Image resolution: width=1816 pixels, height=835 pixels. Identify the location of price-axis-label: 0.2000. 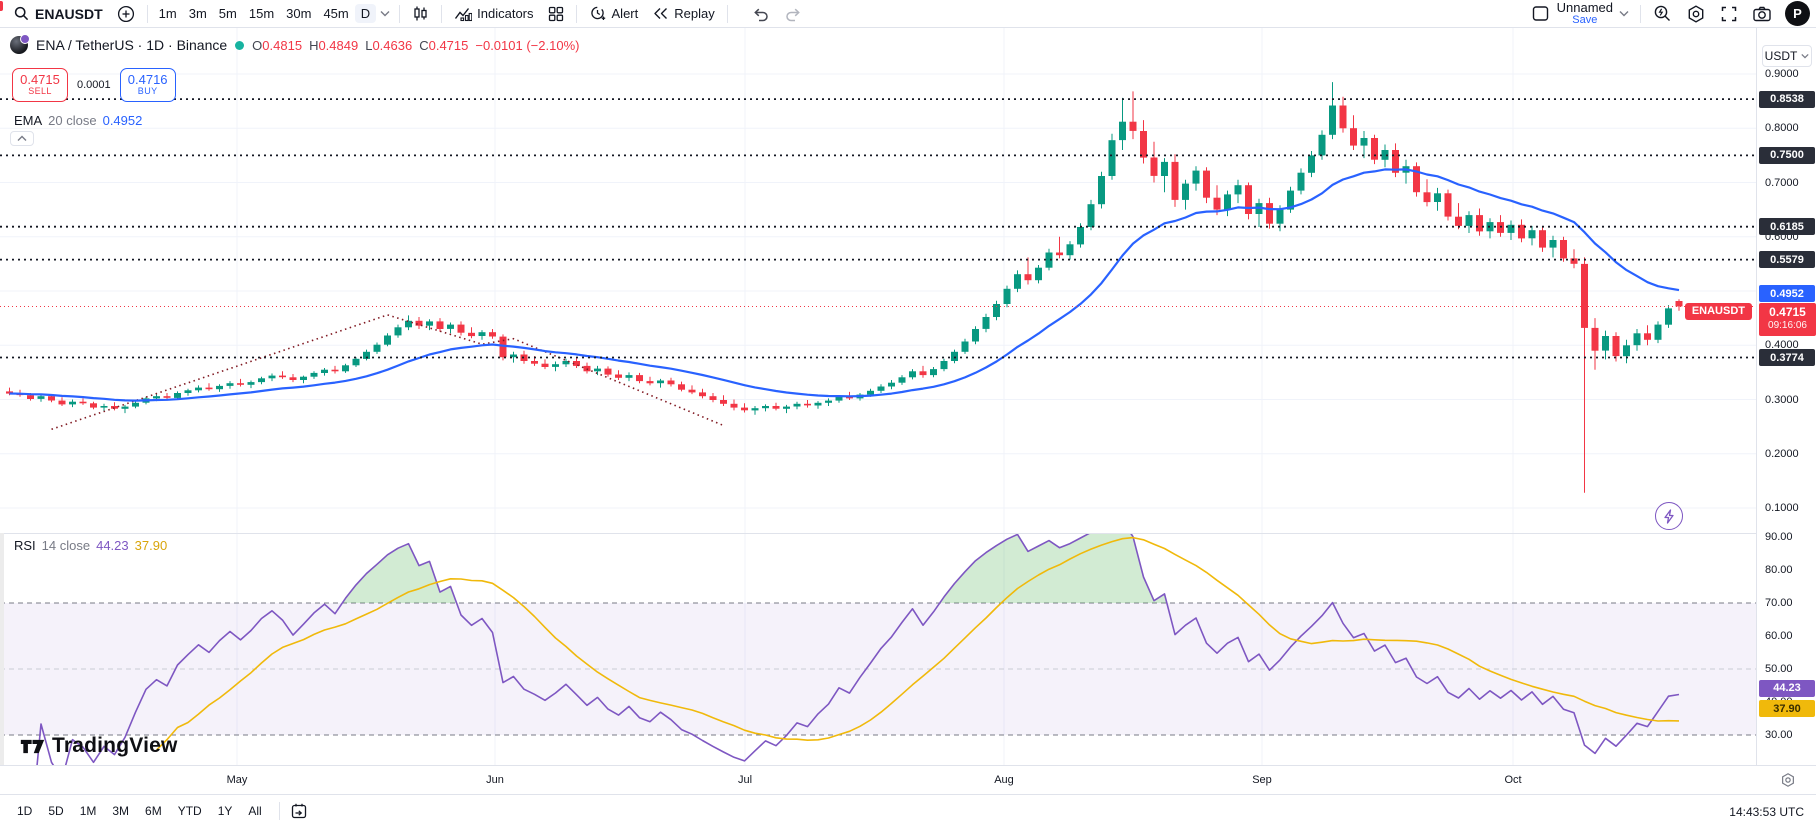
(1782, 453).